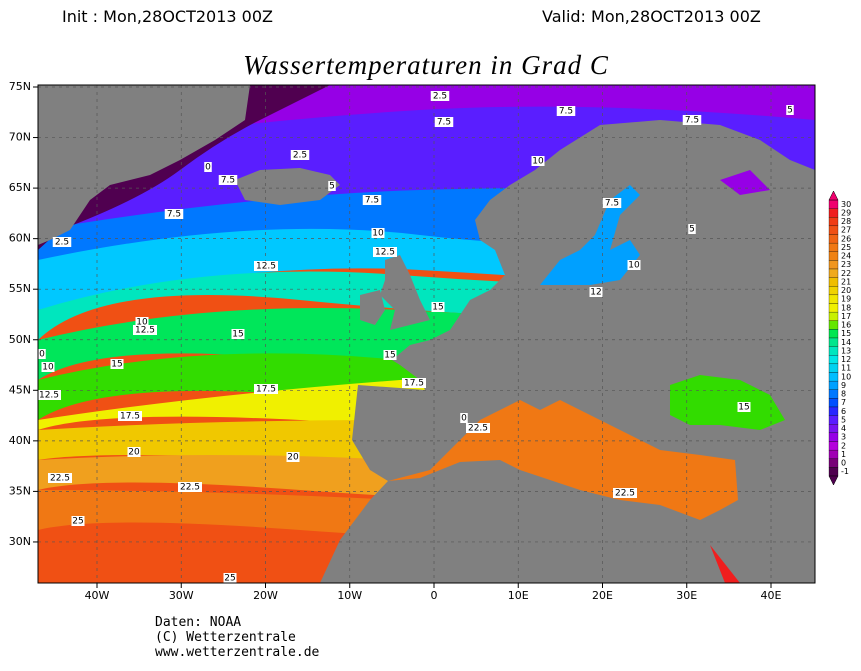  What do you see at coordinates (20, 187) in the screenshot?
I see `lat-label: 65N` at bounding box center [20, 187].